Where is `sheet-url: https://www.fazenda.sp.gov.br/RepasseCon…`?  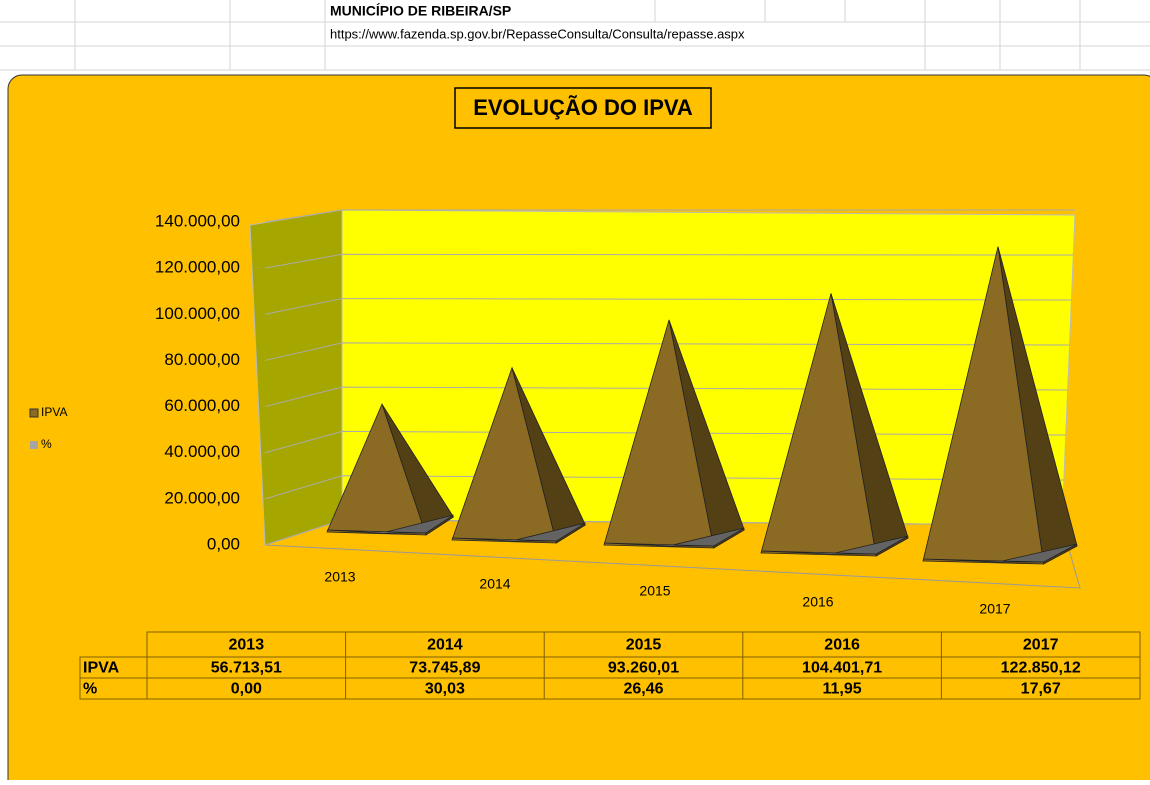 sheet-url: https://www.fazenda.sp.gov.br/RepasseCon… is located at coordinates (537, 33).